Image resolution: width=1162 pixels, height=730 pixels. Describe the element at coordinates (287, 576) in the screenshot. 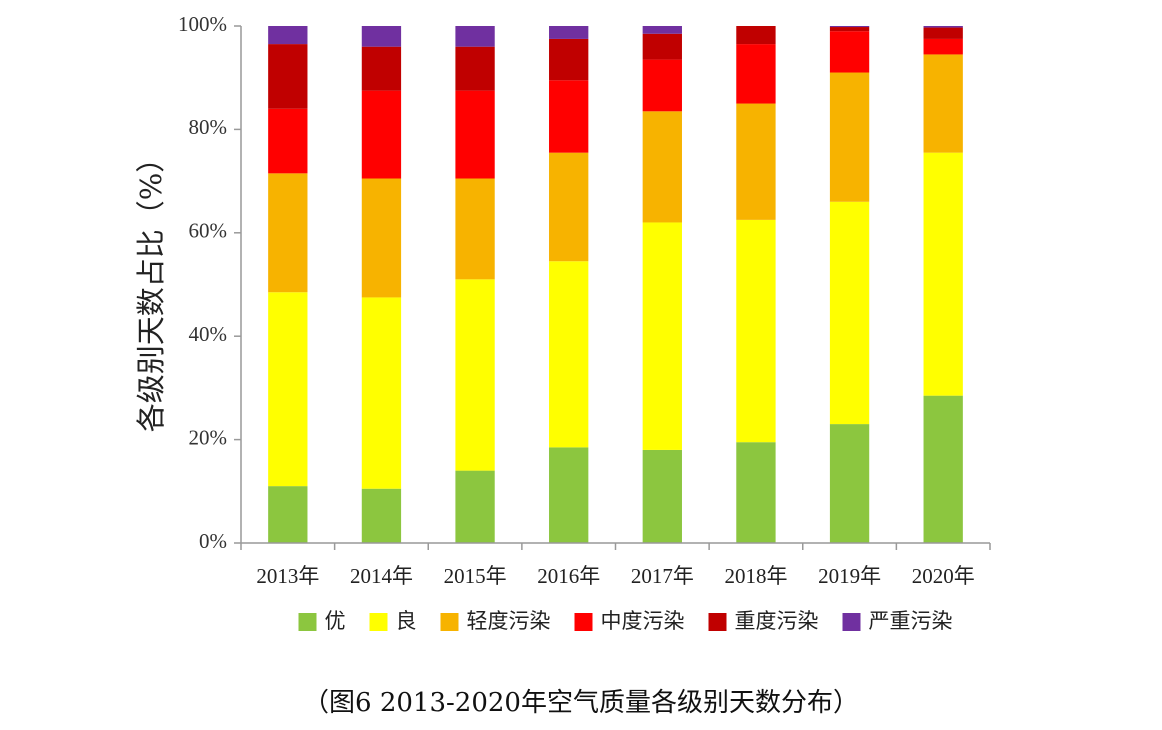

I see `x-tick-label: 2013年` at that location.